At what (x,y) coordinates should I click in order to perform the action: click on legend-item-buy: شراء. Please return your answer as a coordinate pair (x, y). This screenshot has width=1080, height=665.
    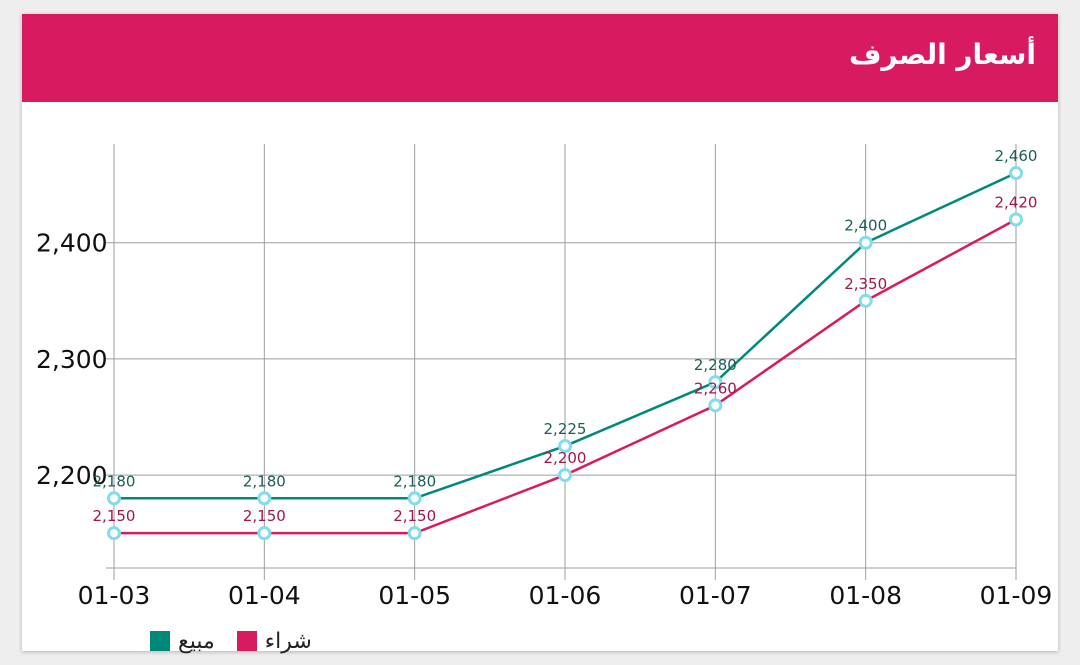
    Looking at the image, I should click on (274, 641).